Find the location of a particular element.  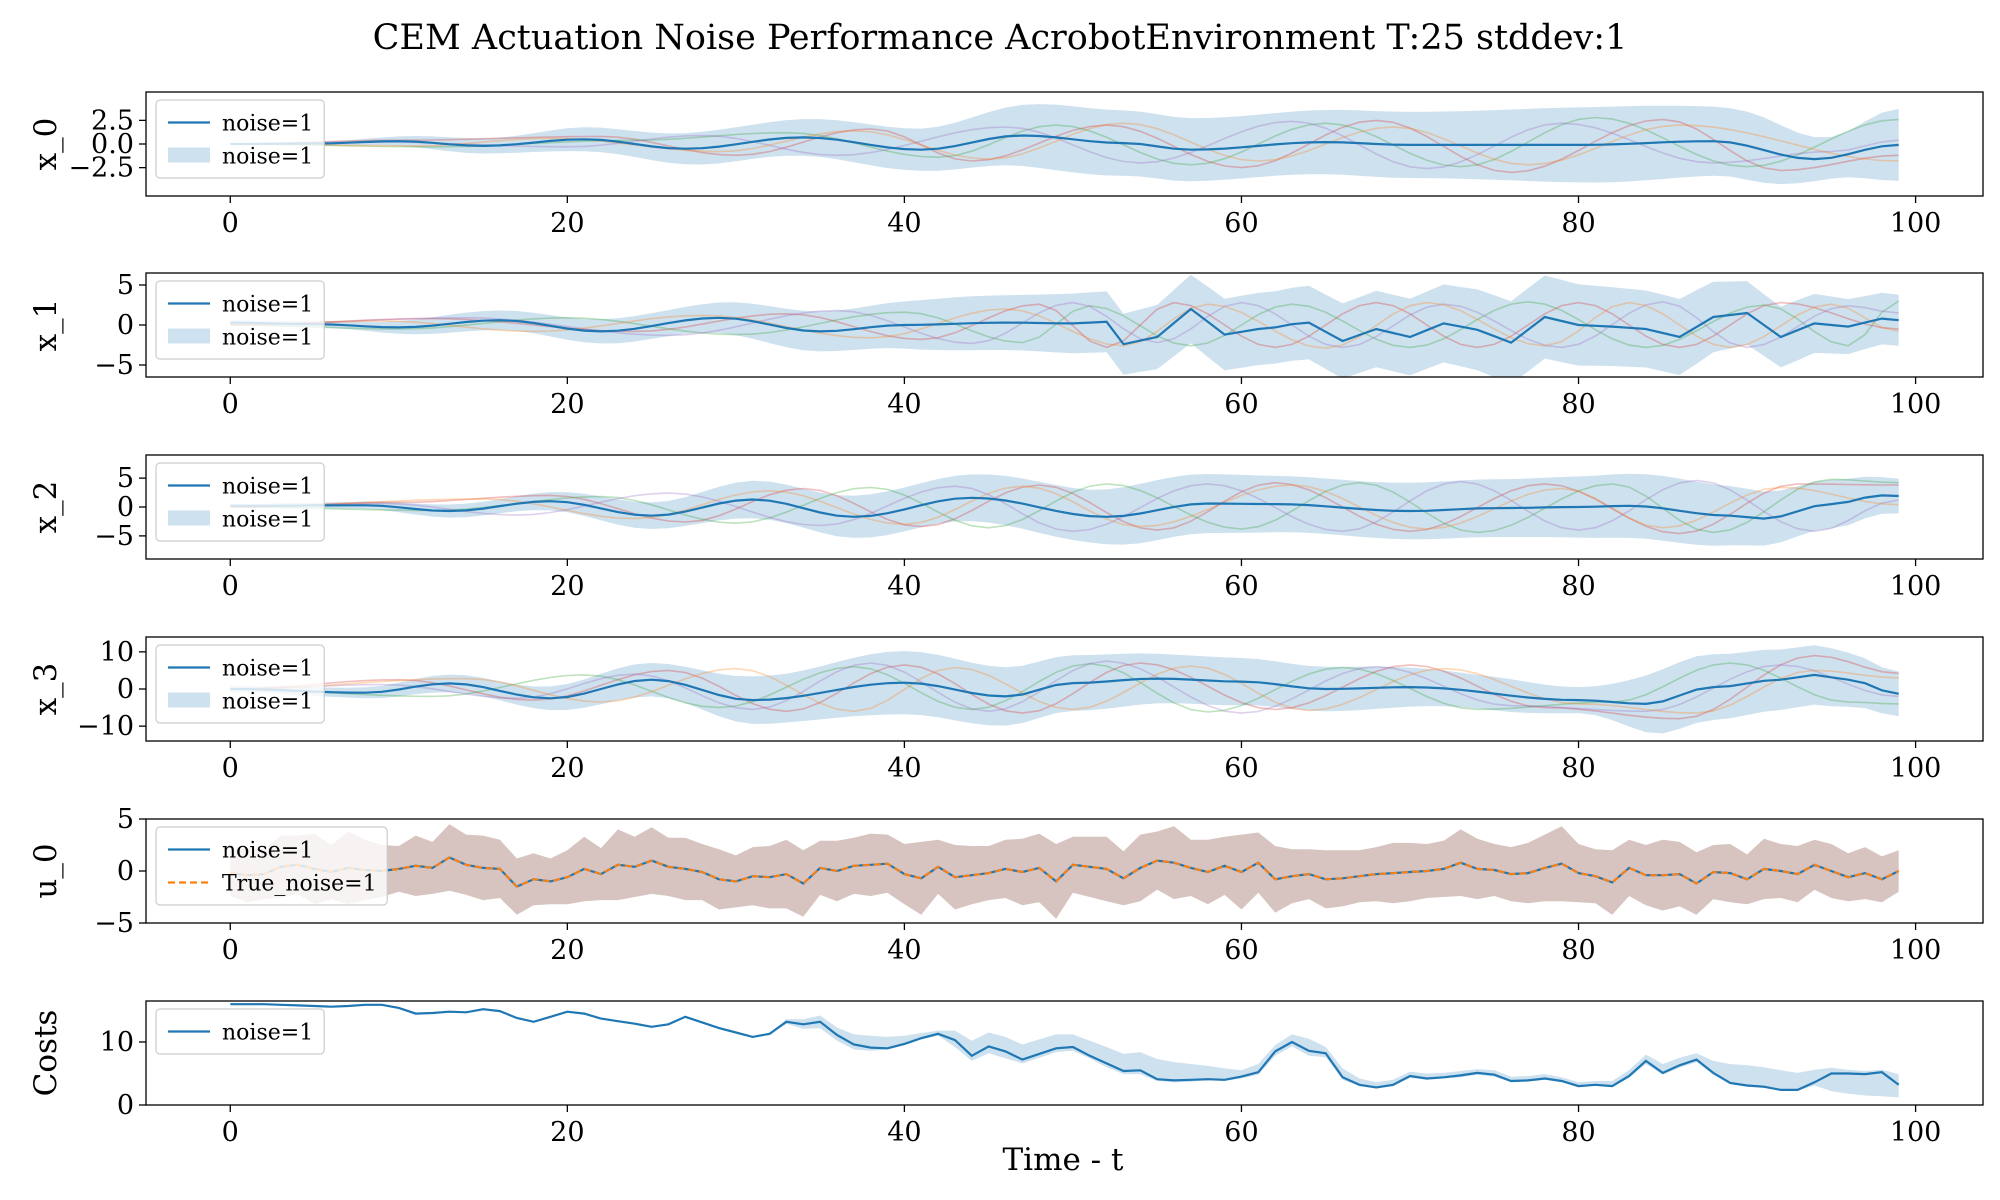

y-axis-label: Costs is located at coordinates (46, 1053).